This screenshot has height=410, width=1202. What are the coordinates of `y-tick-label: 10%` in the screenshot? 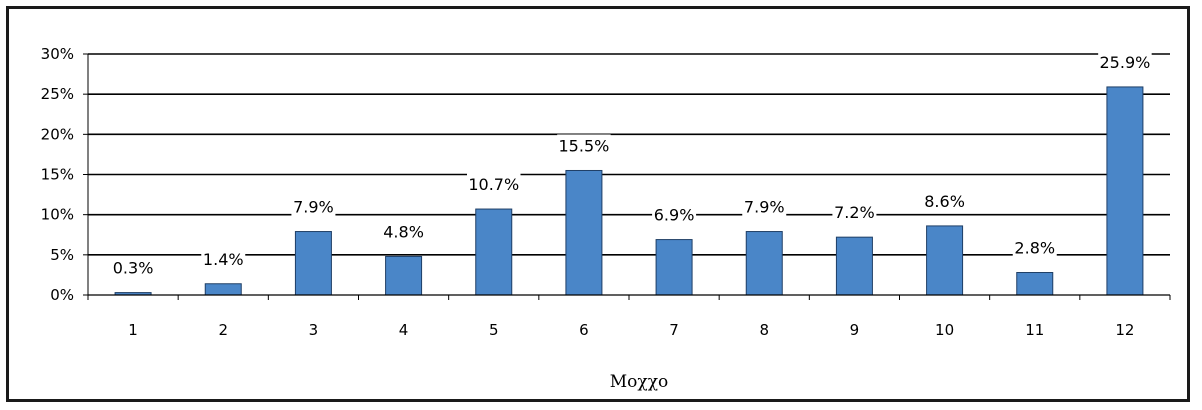 It's located at (57, 215).